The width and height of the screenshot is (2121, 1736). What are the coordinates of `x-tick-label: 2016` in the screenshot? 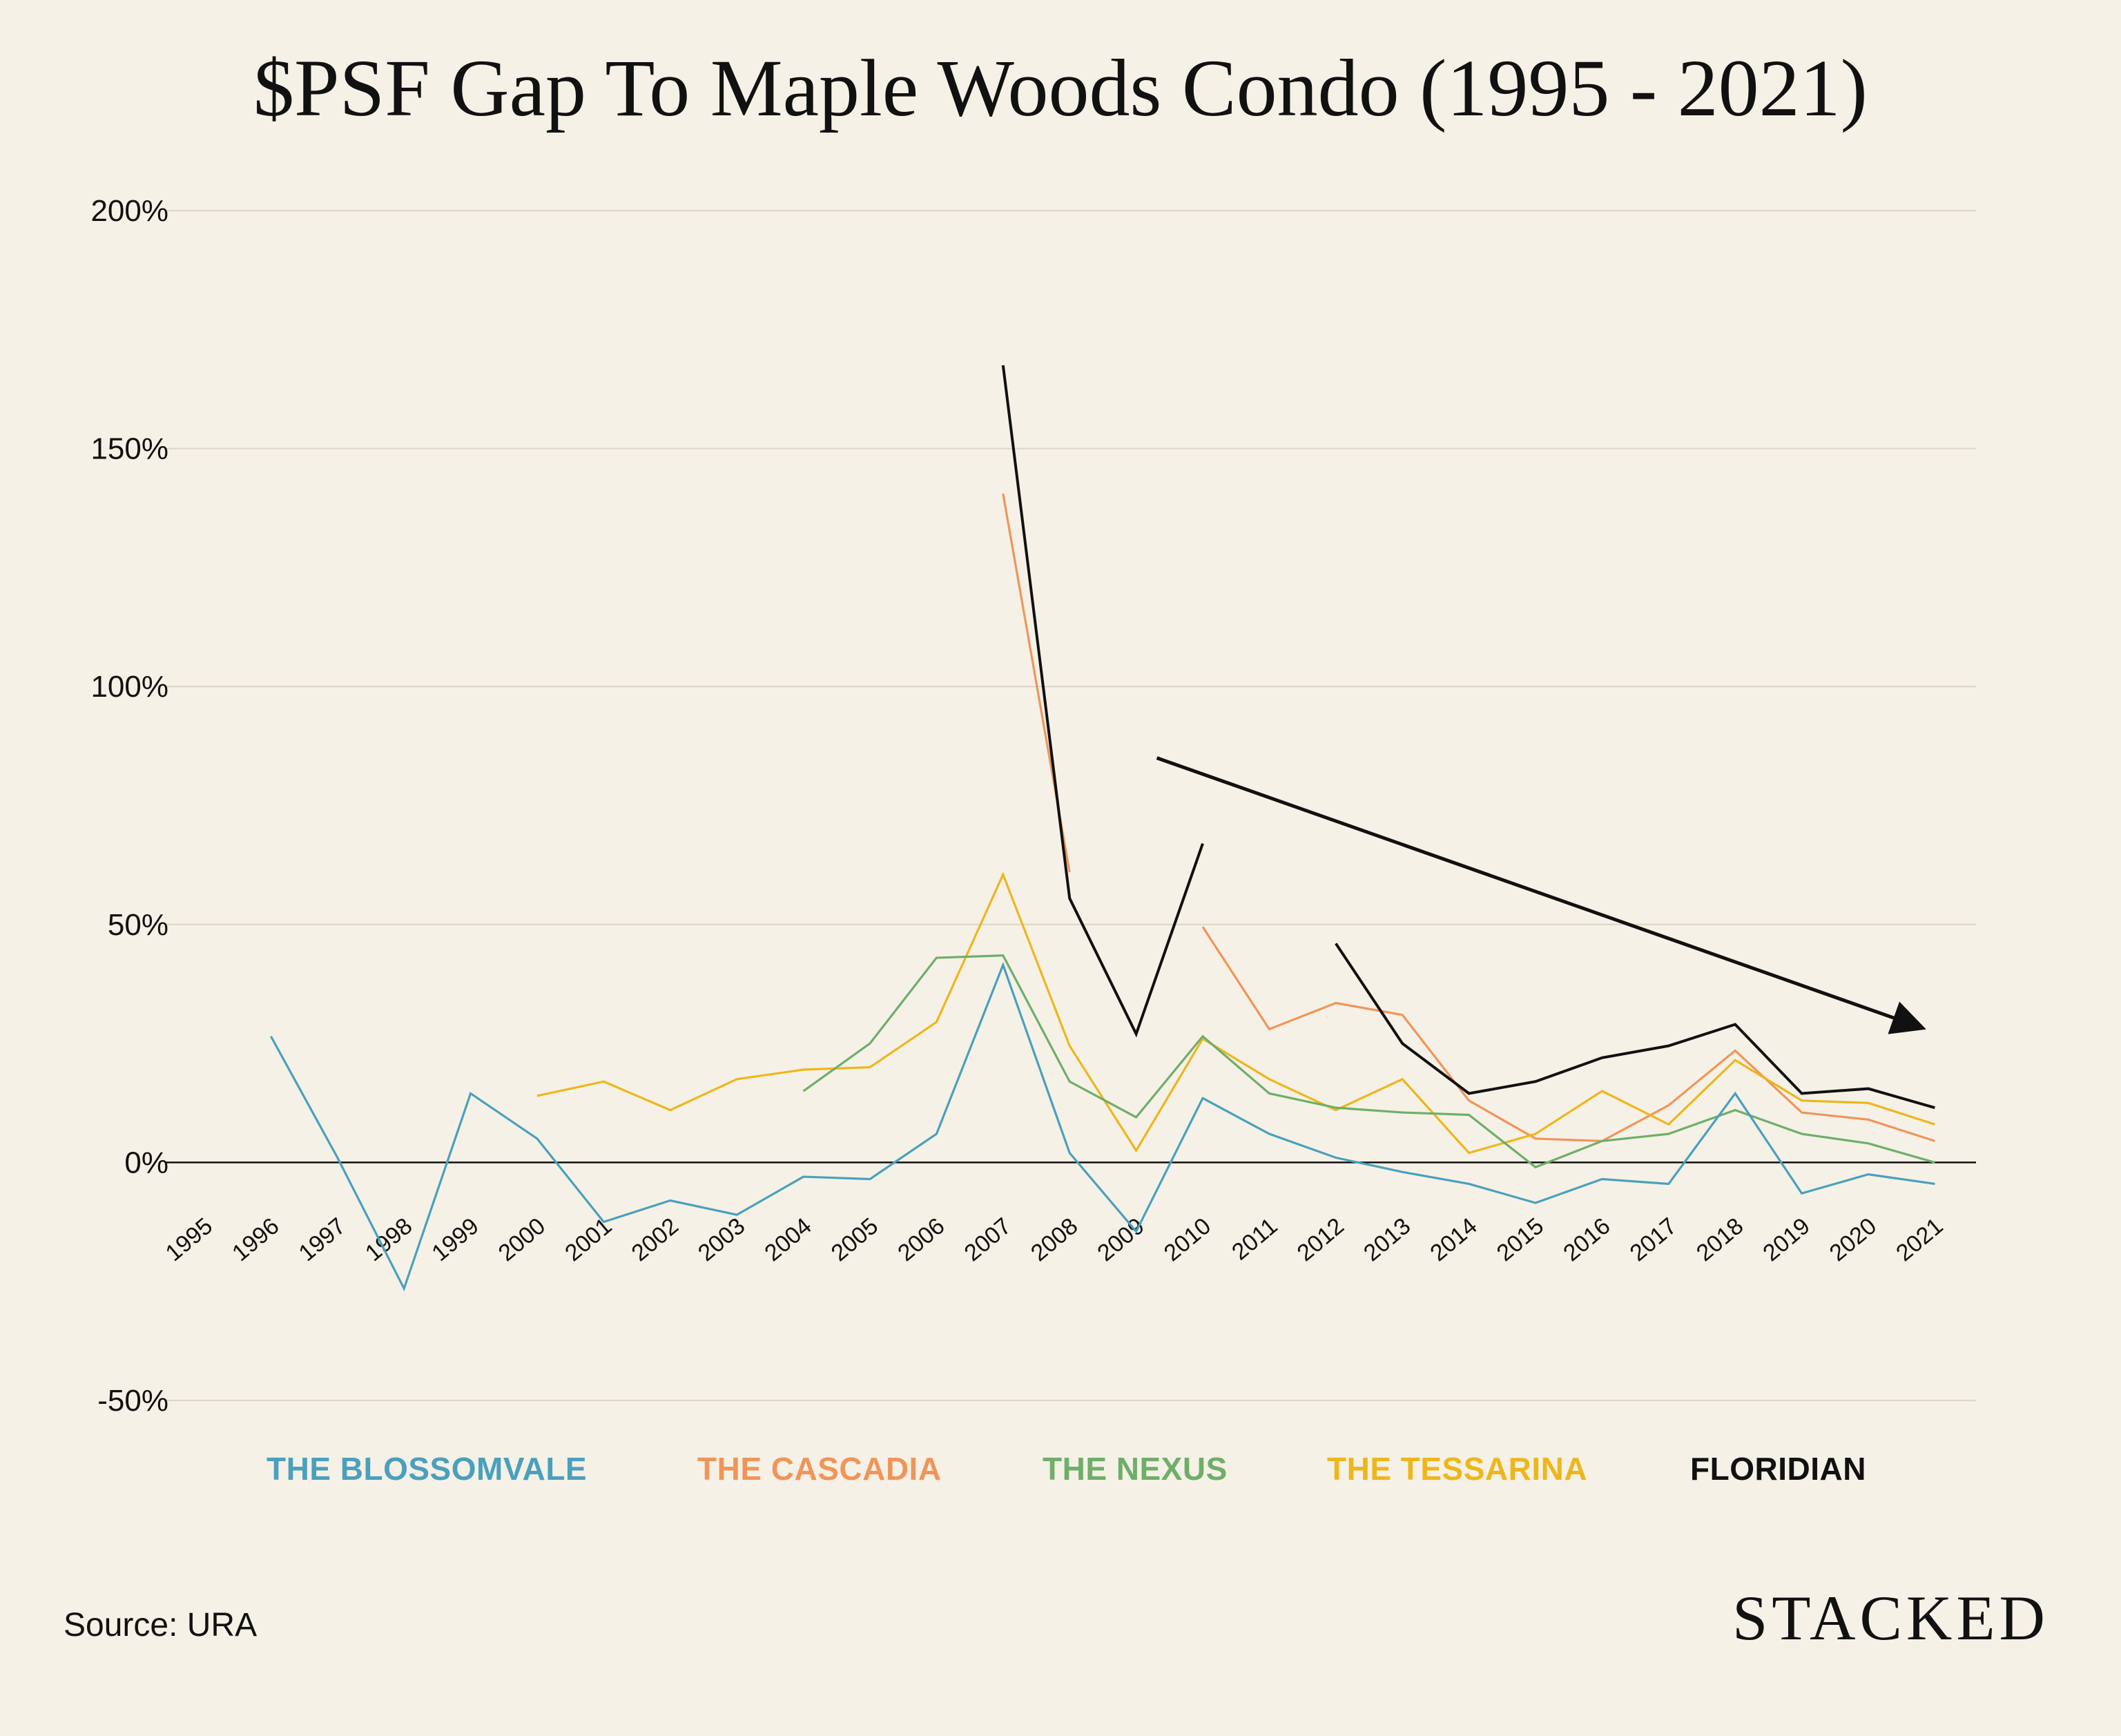 It's located at (1586, 1239).